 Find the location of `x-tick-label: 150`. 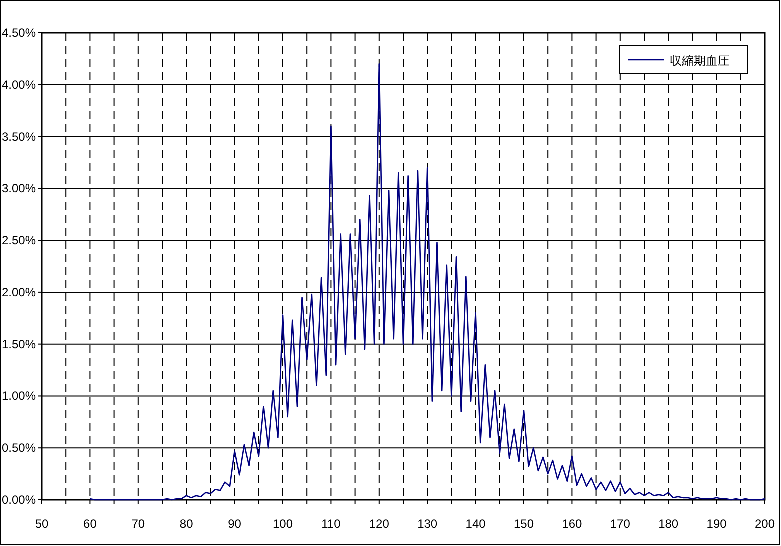

x-tick-label: 150 is located at coordinates (524, 524).